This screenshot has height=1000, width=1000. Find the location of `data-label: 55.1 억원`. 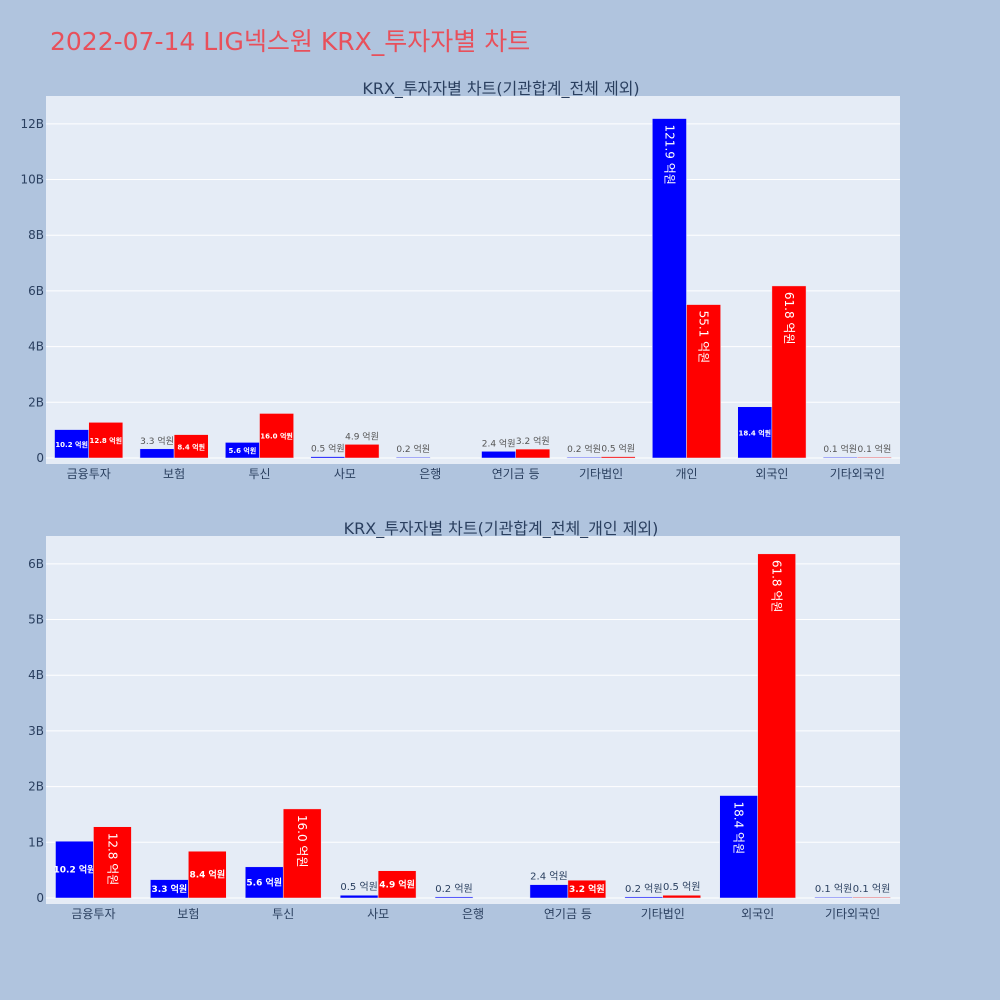

data-label: 55.1 억원 is located at coordinates (704, 337).